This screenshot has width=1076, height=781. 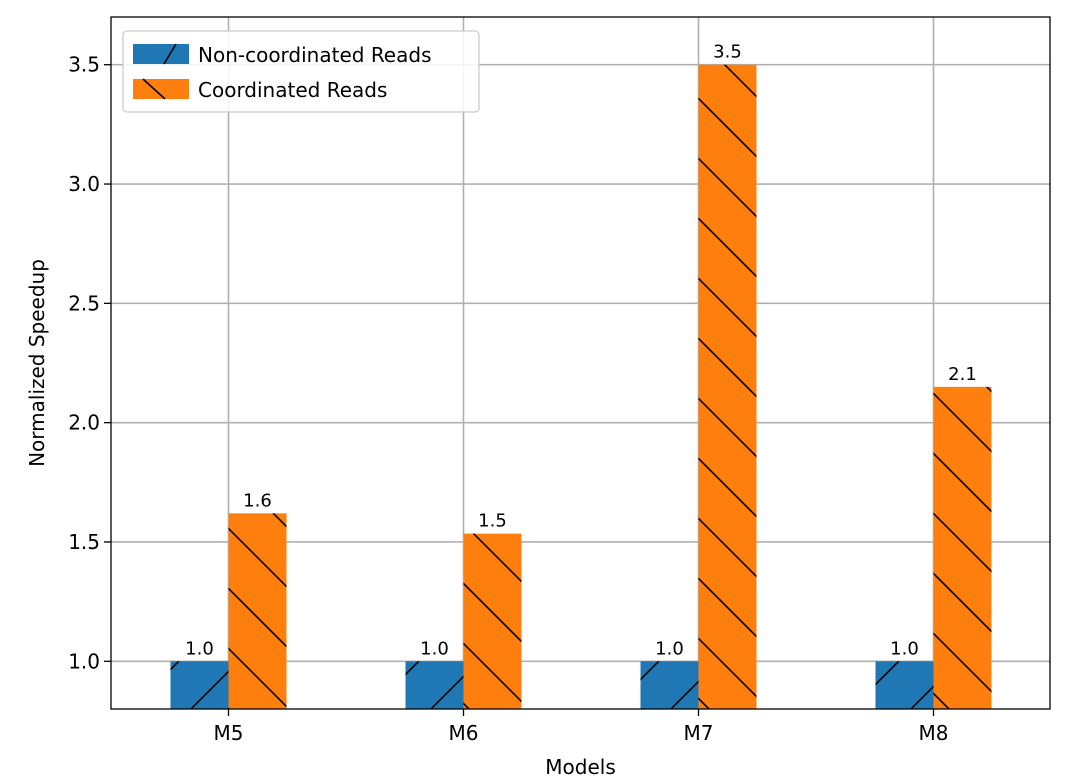 I want to click on y-tick-label: 3.0, so click(x=84, y=184).